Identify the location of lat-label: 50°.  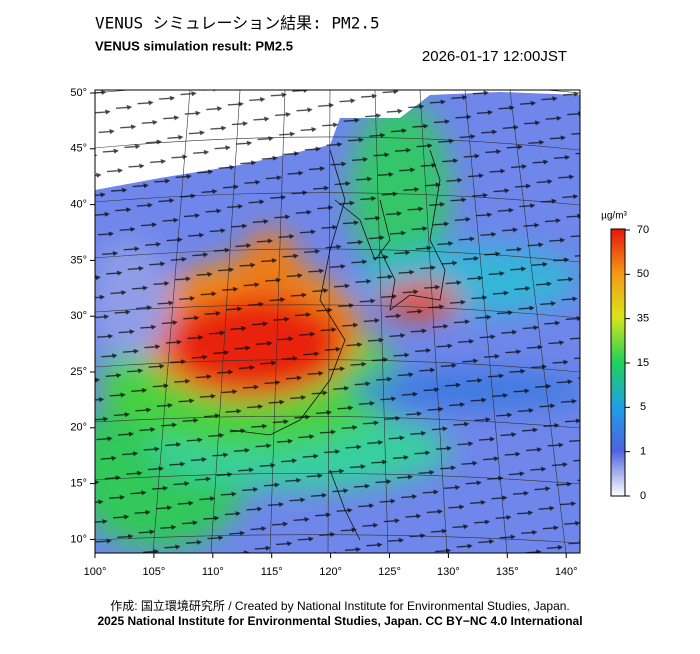
(78, 93).